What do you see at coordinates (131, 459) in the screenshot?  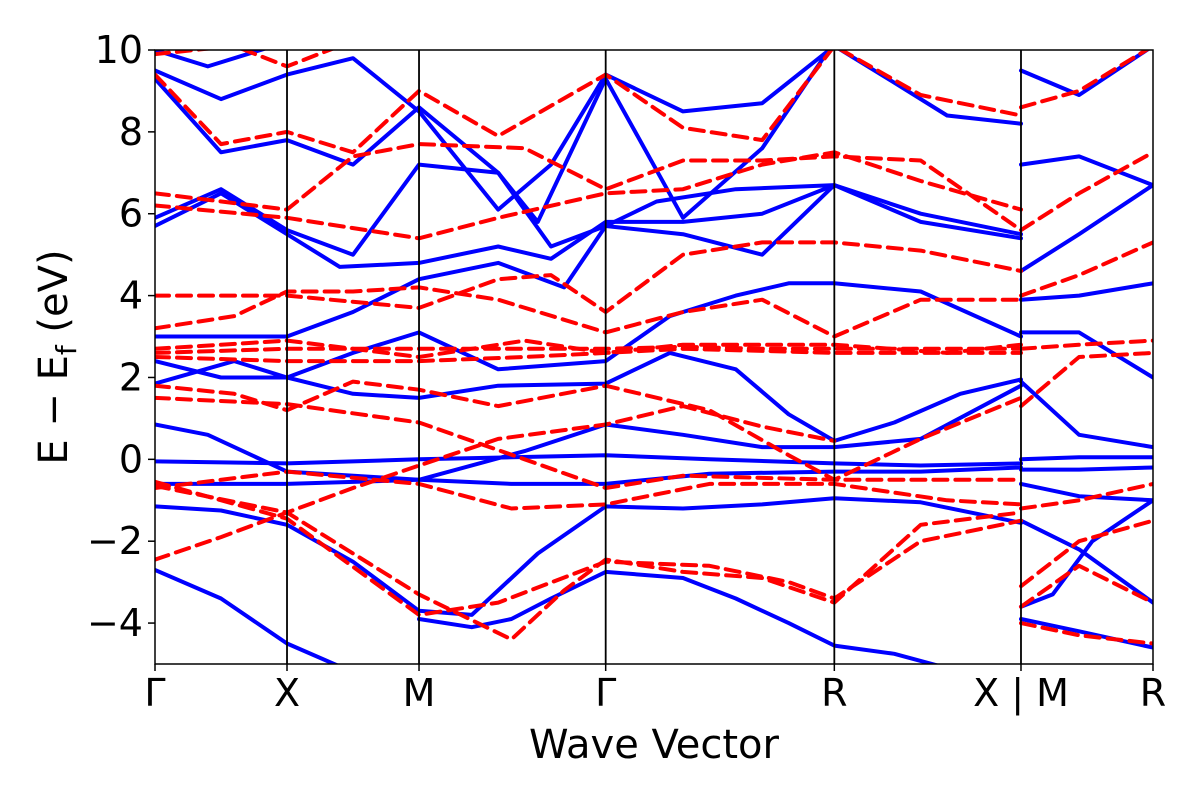 I see `y-tick-label: 0` at bounding box center [131, 459].